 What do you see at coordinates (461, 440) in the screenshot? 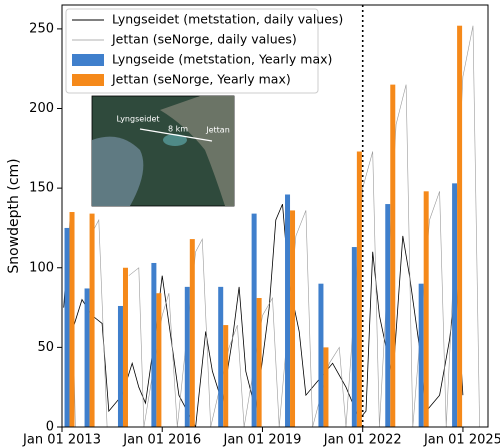
I see `x-tick-label: Jan 01 2025` at bounding box center [461, 440].